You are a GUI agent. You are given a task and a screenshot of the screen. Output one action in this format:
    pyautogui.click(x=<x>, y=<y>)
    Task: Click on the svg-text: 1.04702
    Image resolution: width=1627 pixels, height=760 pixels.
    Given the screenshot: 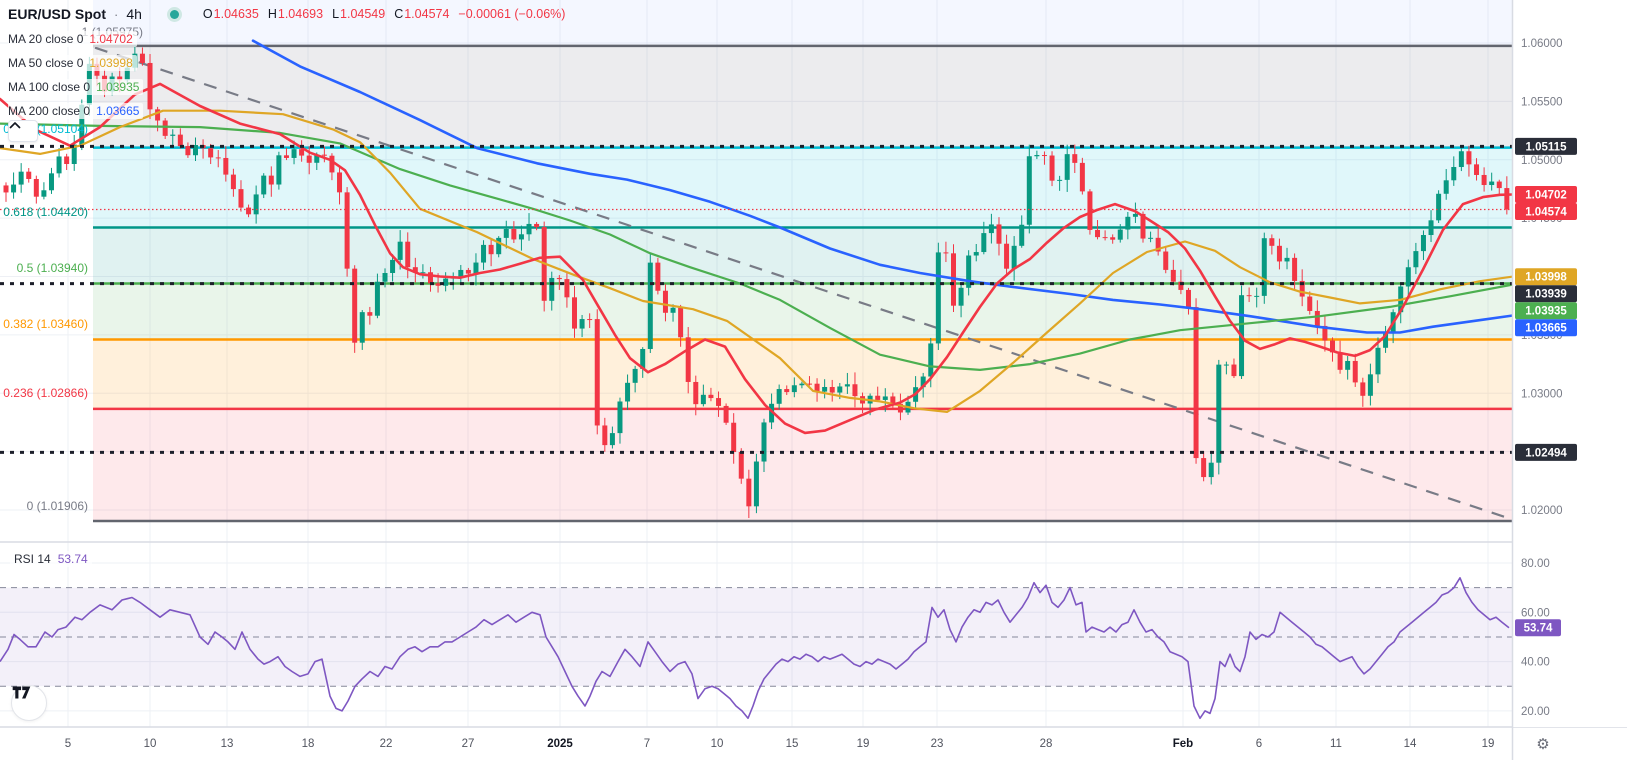 What is the action you would take?
    pyautogui.click(x=1546, y=196)
    